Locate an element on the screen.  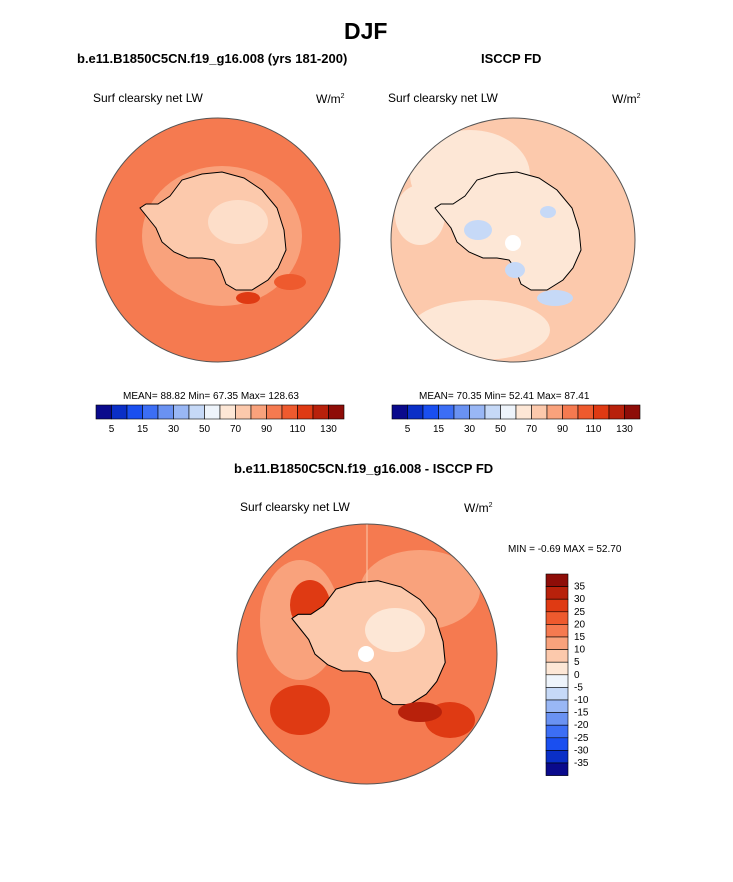
model-colorbar: 5 15 30 50 70 90 110 130 is located at coordinates (220, 419).